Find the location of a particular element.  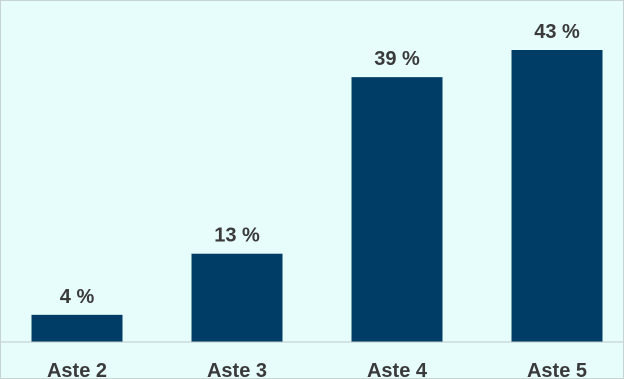

data-label-2: 13 % is located at coordinates (237, 236).